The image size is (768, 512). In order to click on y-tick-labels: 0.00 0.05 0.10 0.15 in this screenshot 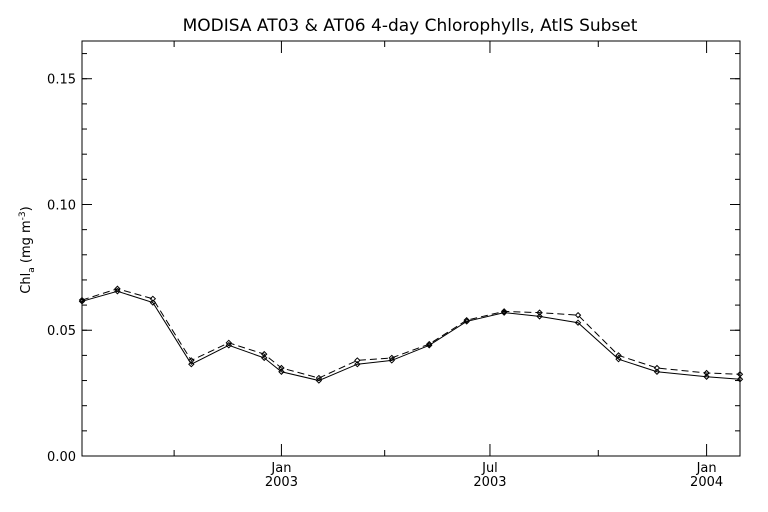, I will do `click(61, 269)`.